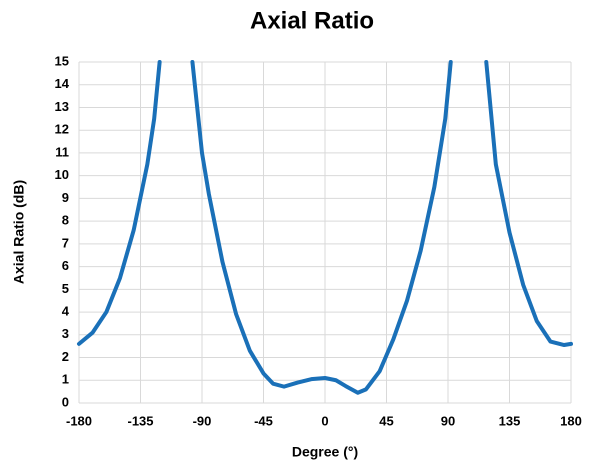 The width and height of the screenshot is (601, 468). What do you see at coordinates (62, 174) in the screenshot?
I see `y-tick-label: 10` at bounding box center [62, 174].